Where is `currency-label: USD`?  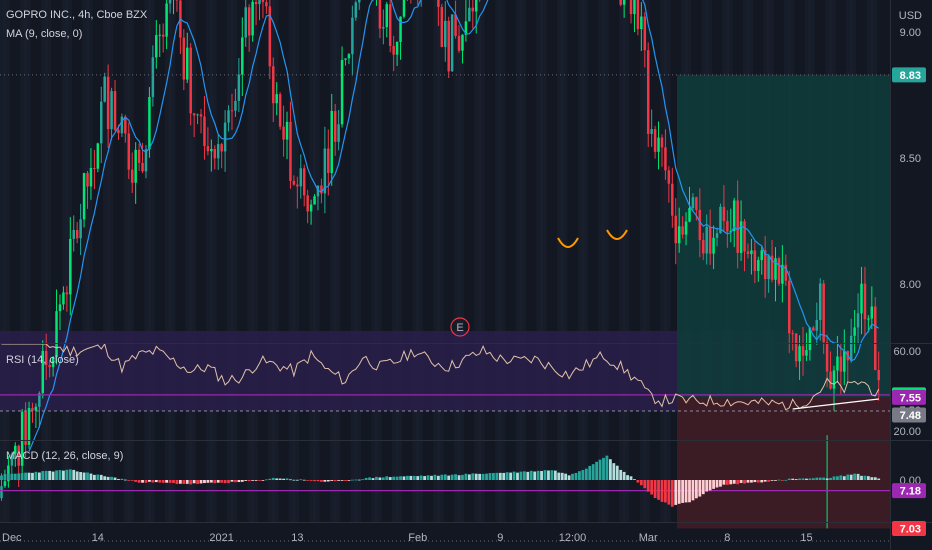
currency-label: USD is located at coordinates (910, 16).